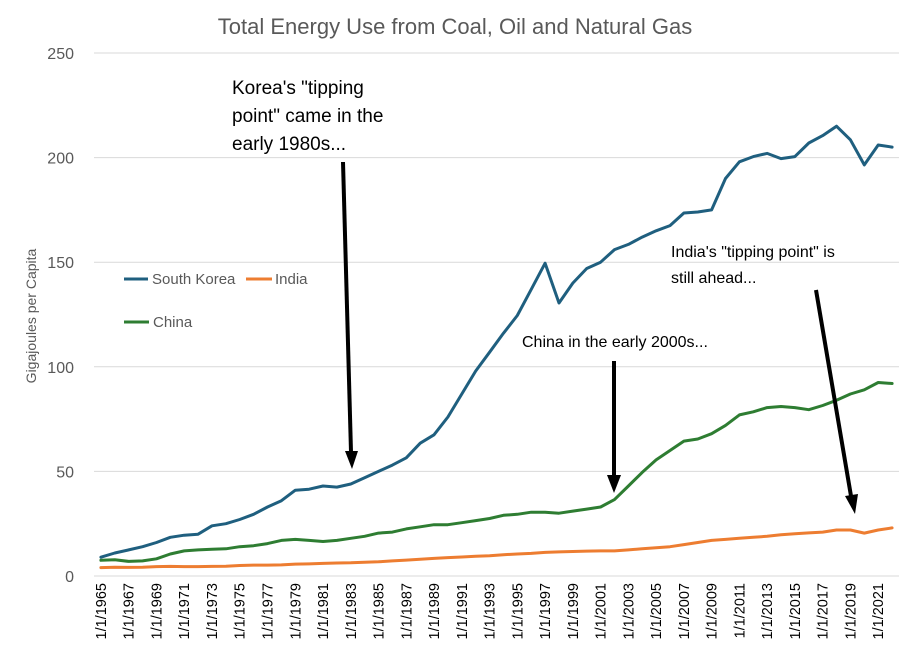 Image resolution: width=911 pixels, height=661 pixels. Describe the element at coordinates (194, 279) in the screenshot. I see `legend-label-south-korea: South Korea` at that location.